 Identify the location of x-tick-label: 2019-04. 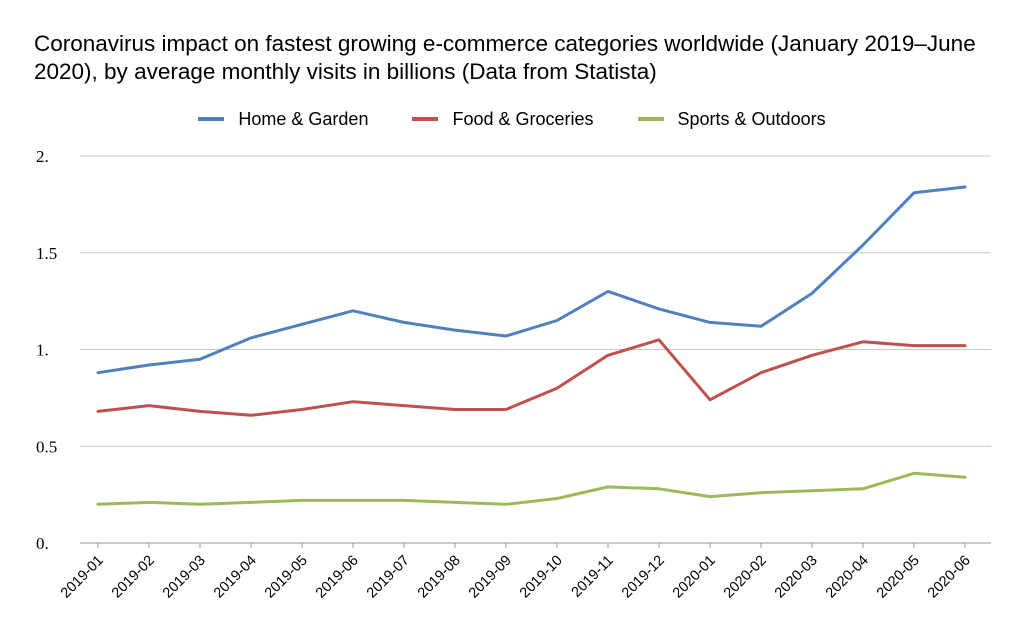
(235, 577).